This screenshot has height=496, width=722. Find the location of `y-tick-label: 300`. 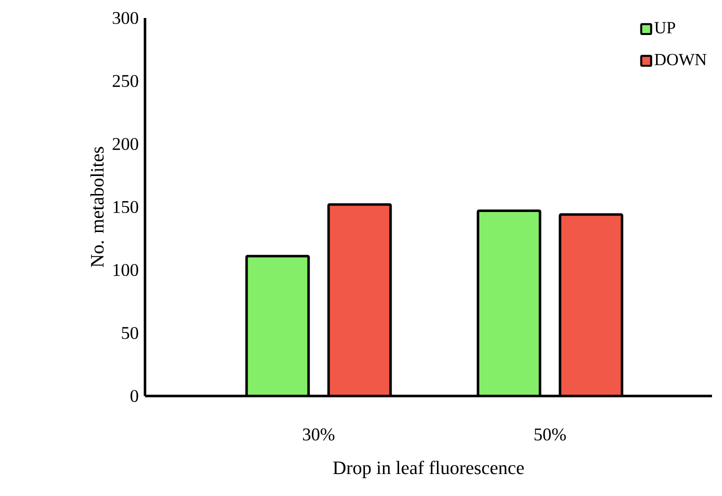

y-tick-label: 300 is located at coordinates (125, 18).